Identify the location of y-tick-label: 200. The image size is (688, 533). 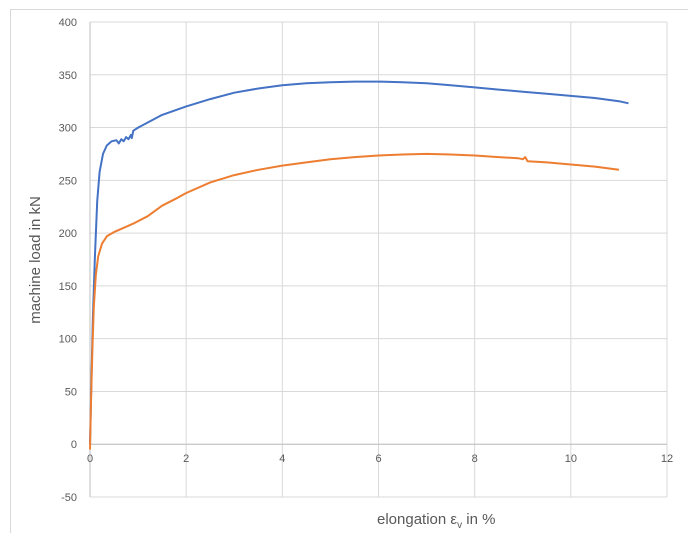
(68, 234).